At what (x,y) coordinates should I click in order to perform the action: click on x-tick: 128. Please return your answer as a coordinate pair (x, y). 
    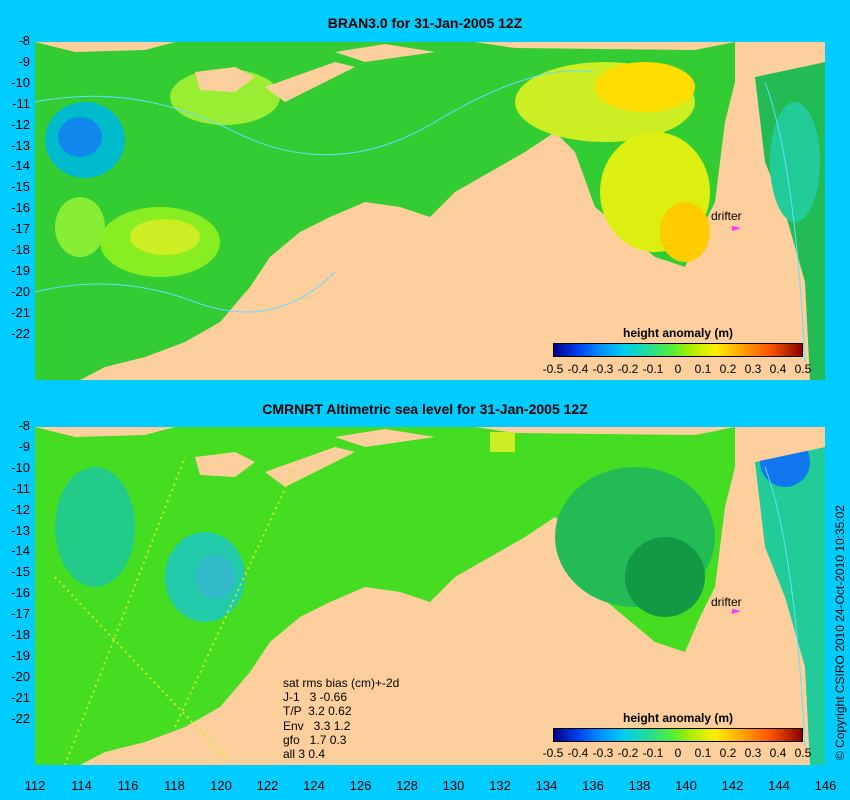
    Looking at the image, I should click on (407, 785).